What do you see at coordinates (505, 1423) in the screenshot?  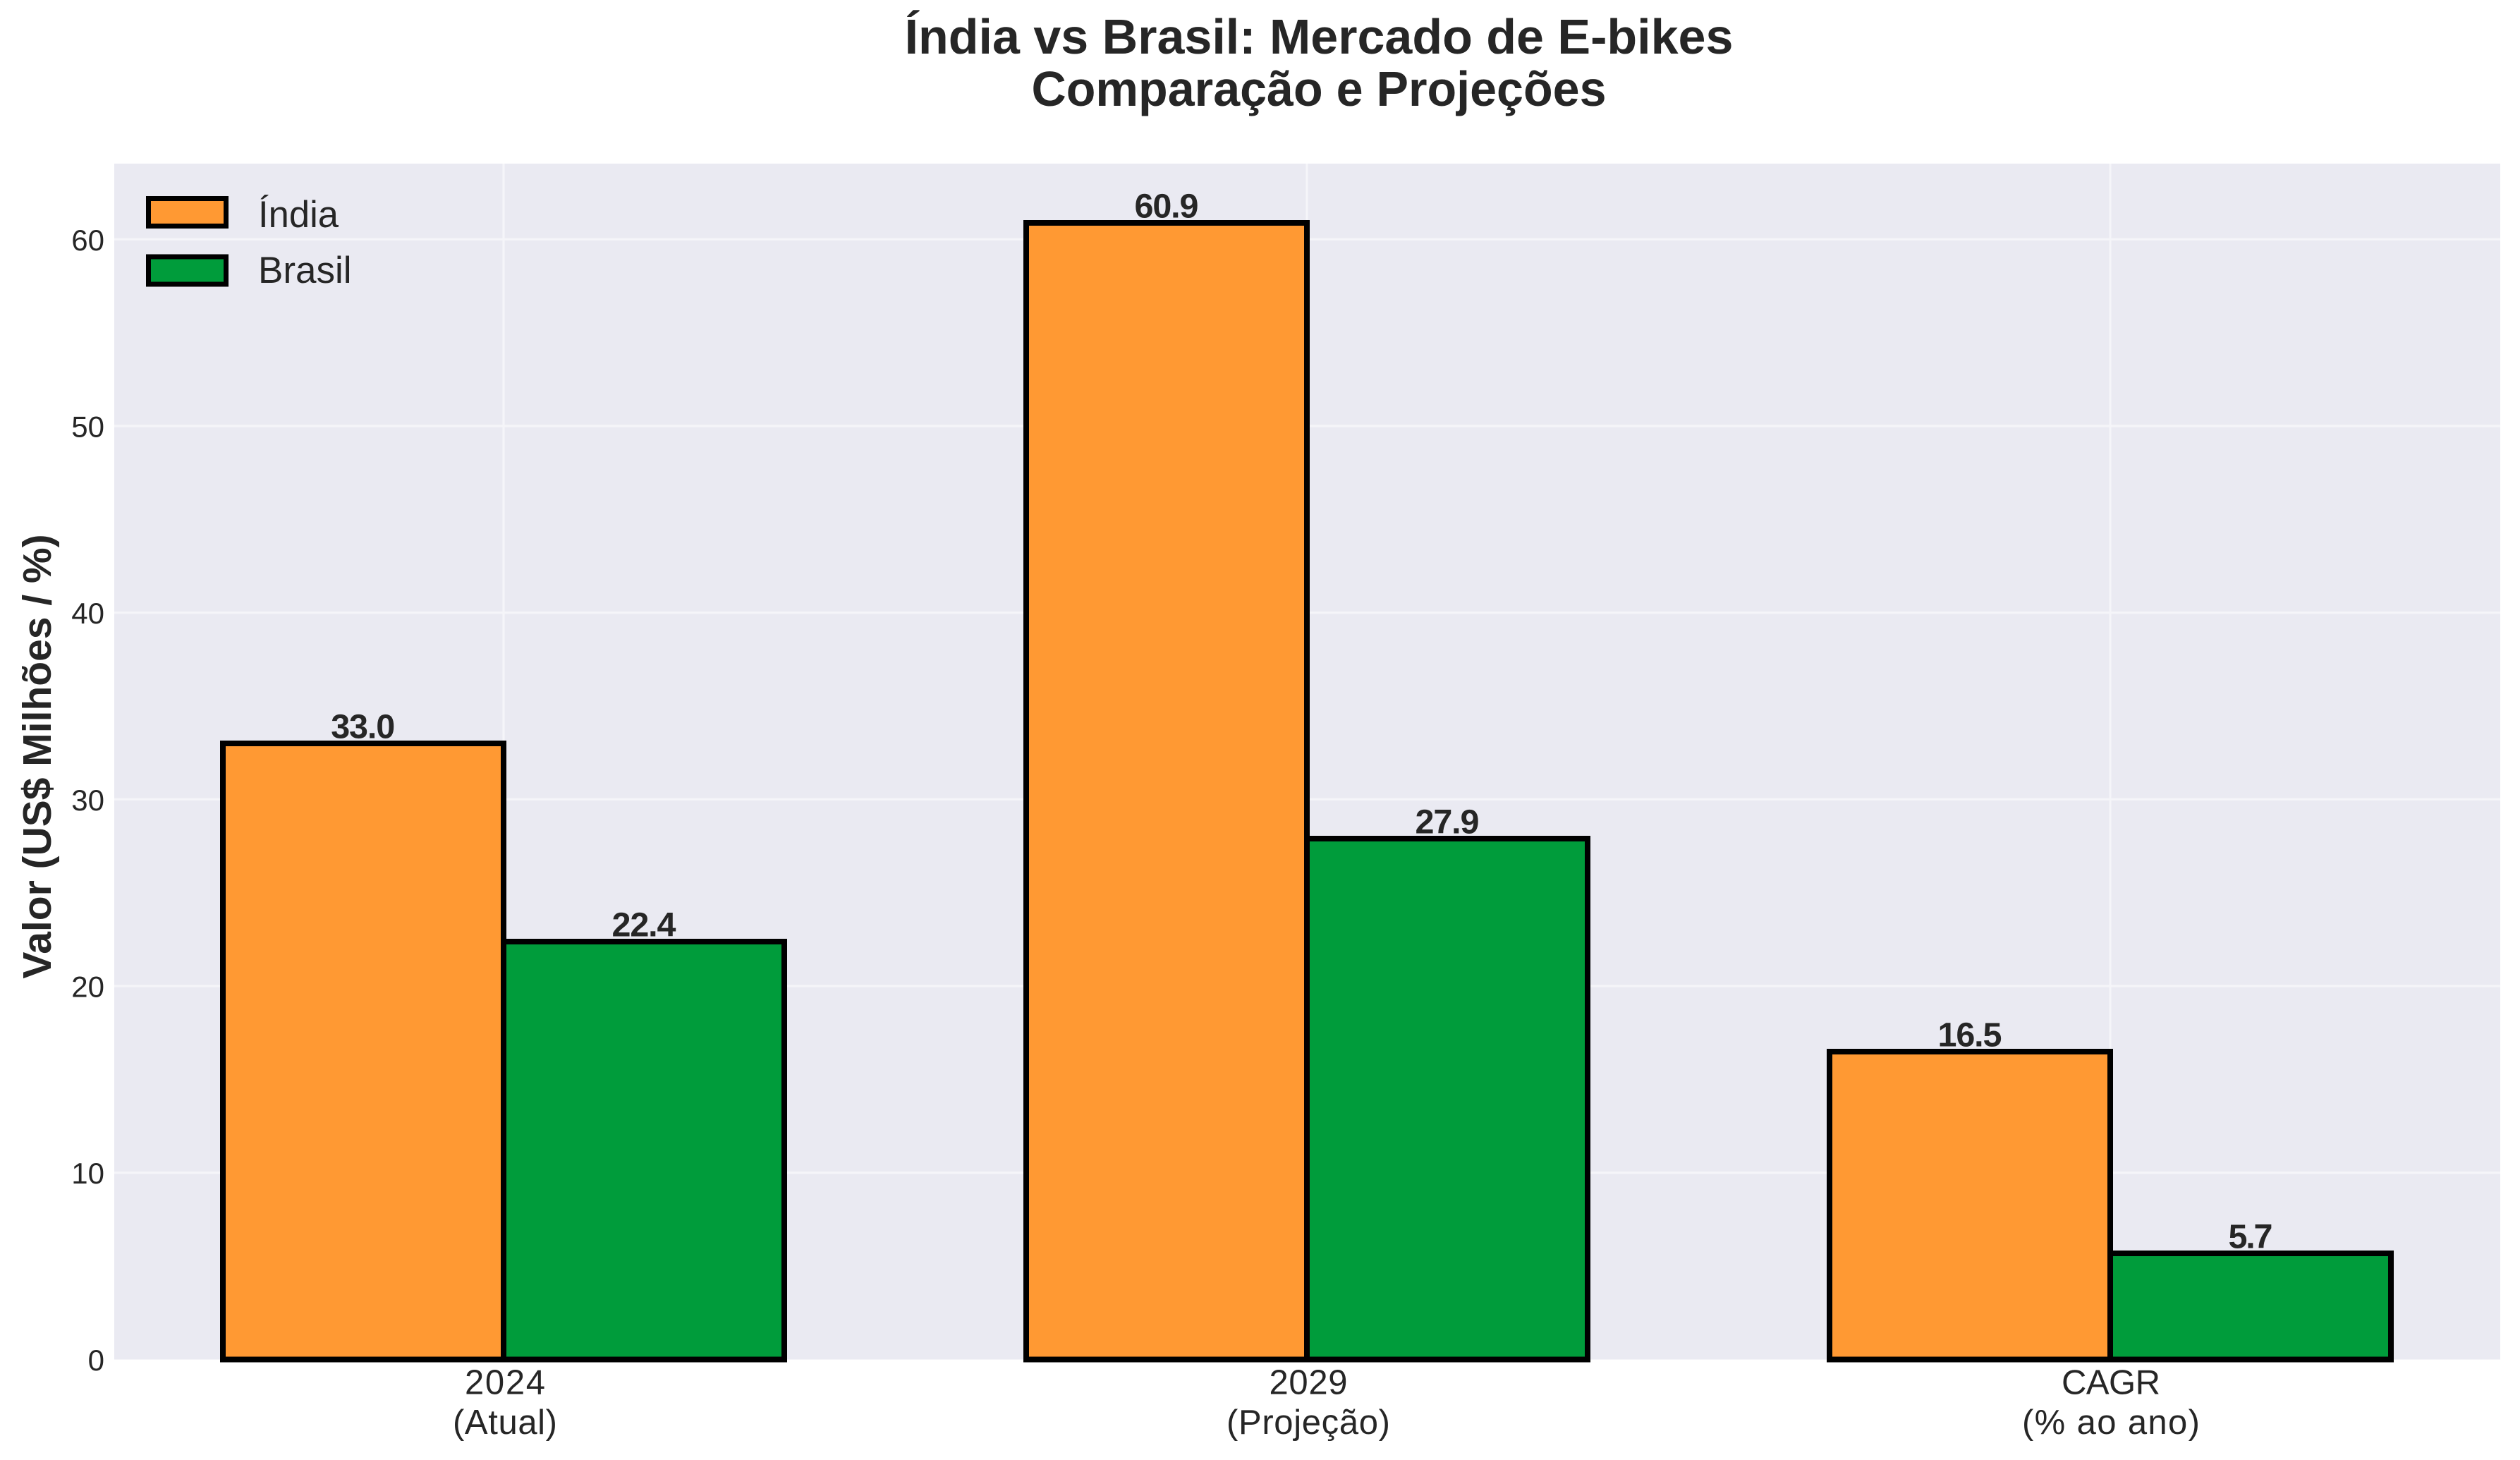 I see `svg-text: (Atual)` at bounding box center [505, 1423].